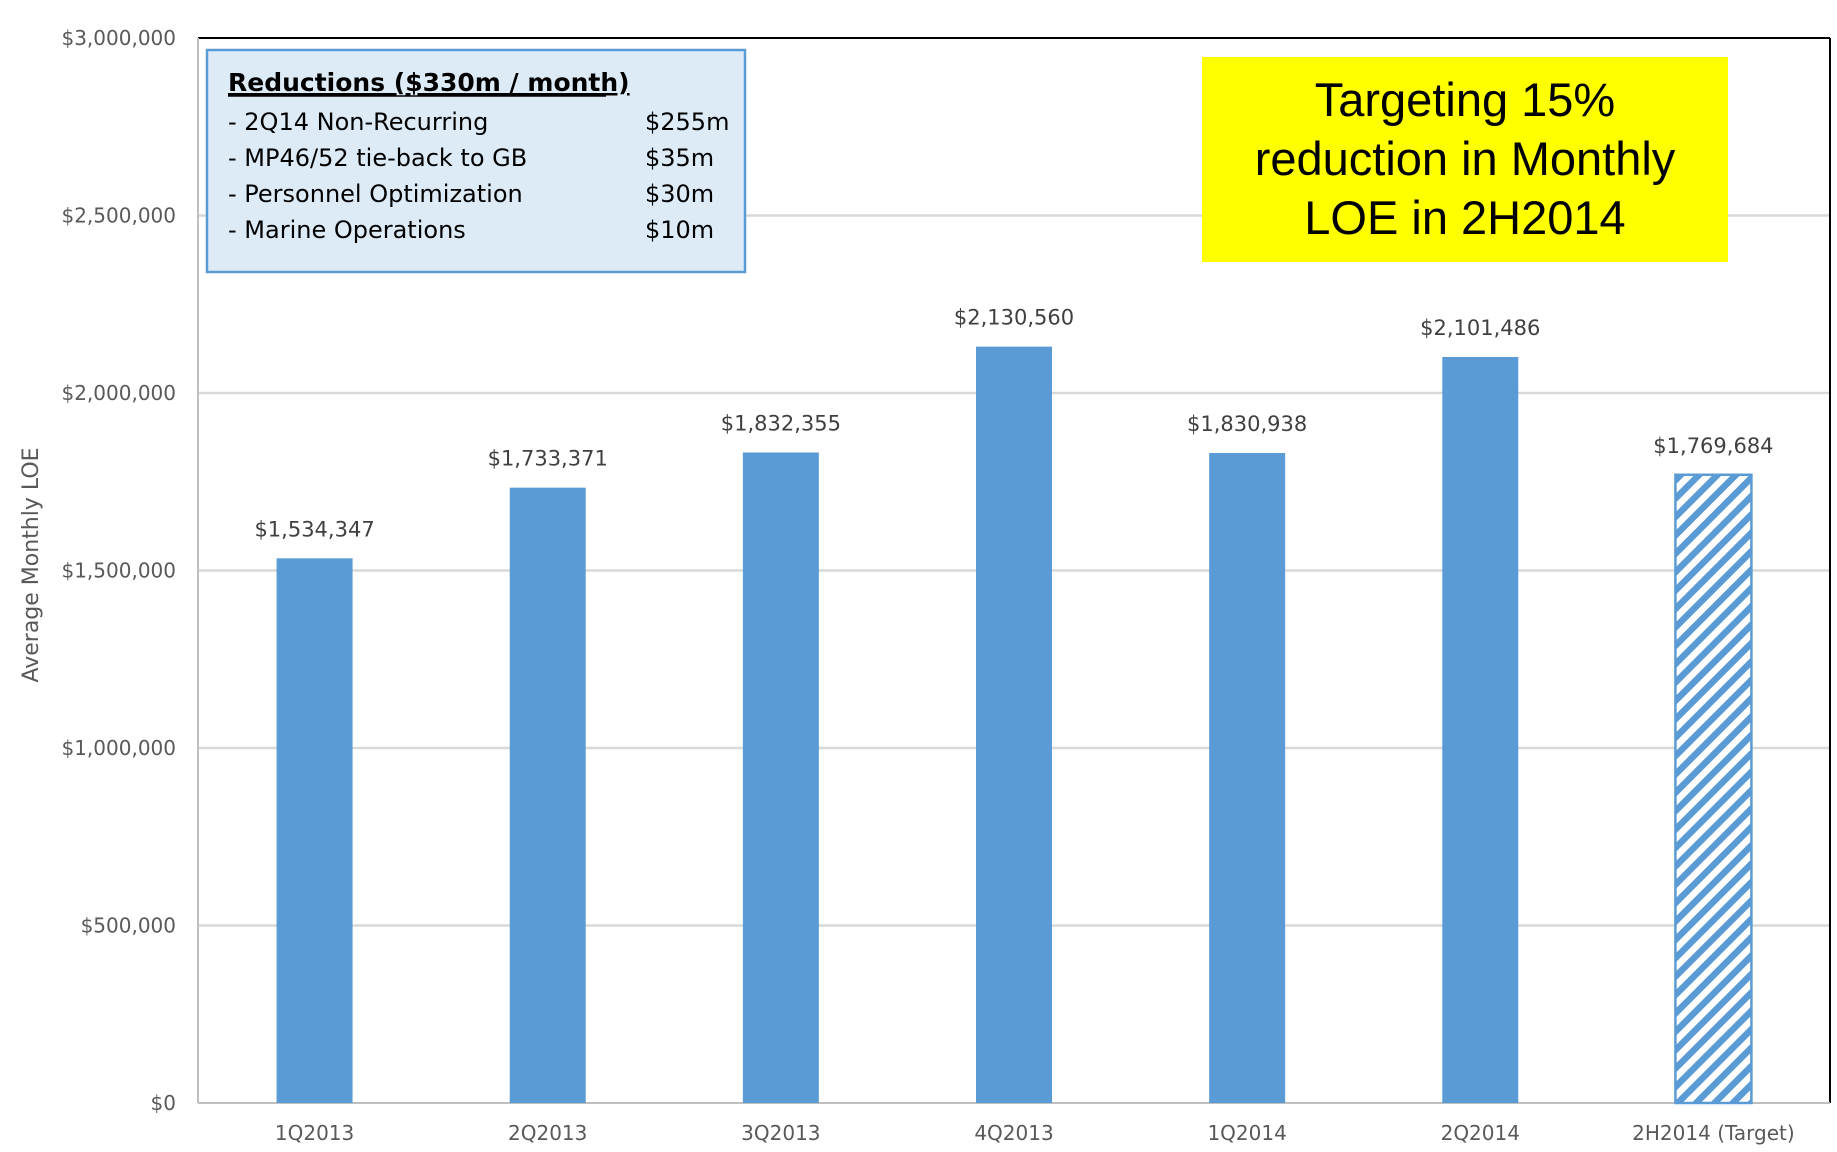  I want to click on reduction-item-label: - MP46/52 tie-back to GB, so click(377, 158).